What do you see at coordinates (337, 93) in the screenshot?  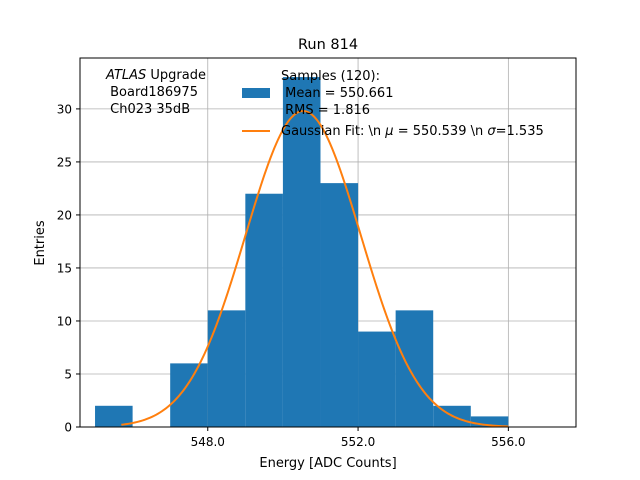 I see `legend-samples-line-2: Mean = 550.661` at bounding box center [337, 93].